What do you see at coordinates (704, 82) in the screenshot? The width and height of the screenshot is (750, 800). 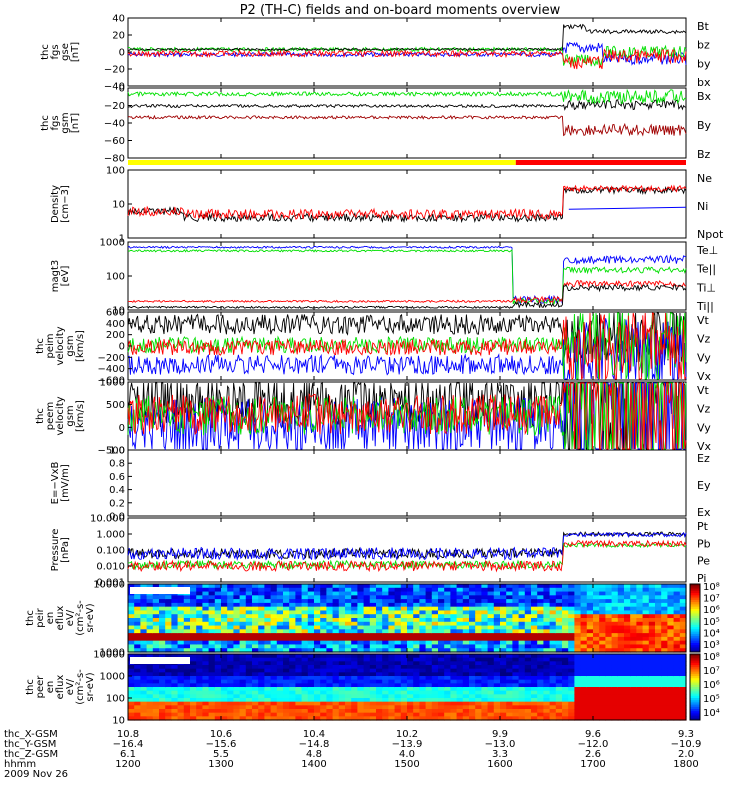 I see `legend-bx: bx` at bounding box center [704, 82].